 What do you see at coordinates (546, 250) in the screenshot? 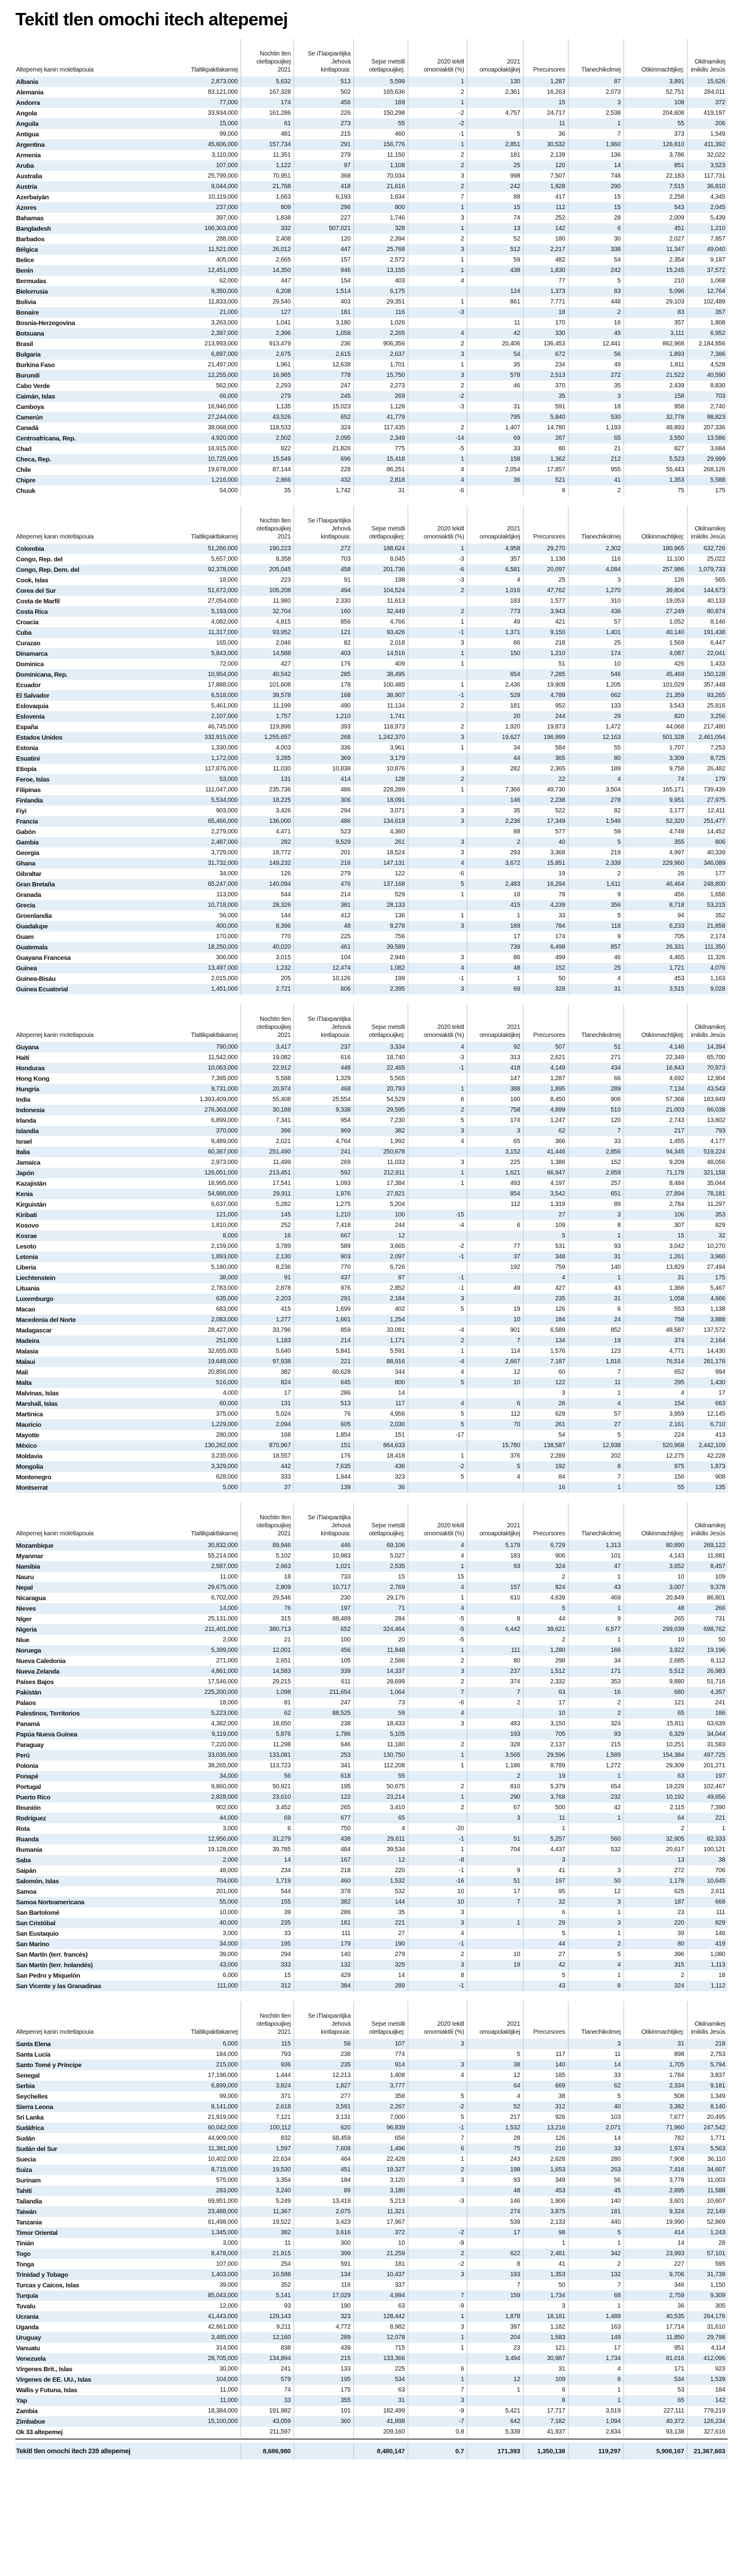
I see `value-cell: 2,217` at bounding box center [546, 250].